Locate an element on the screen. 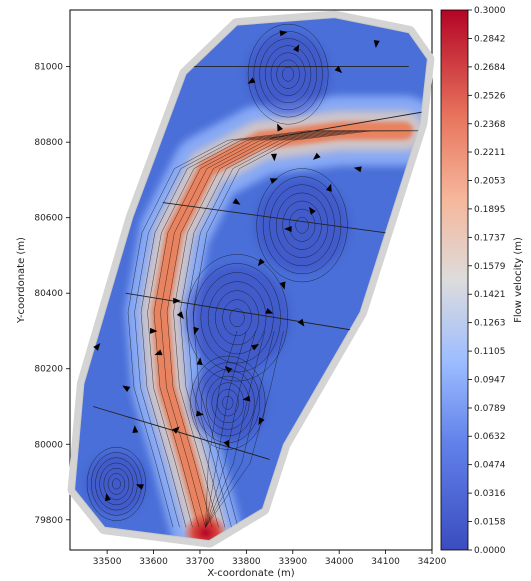 This screenshot has width=531, height=581. colorbar-tick-label: 0.2526 is located at coordinates (490, 96).